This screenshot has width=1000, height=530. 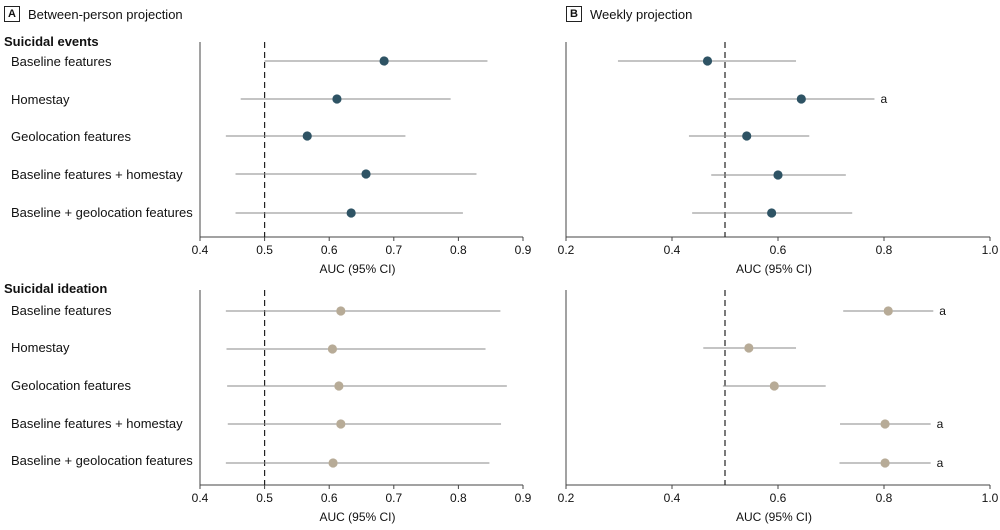 What do you see at coordinates (200, 498) in the screenshot?
I see `a-ideation-x-tick-label: 0.4` at bounding box center [200, 498].